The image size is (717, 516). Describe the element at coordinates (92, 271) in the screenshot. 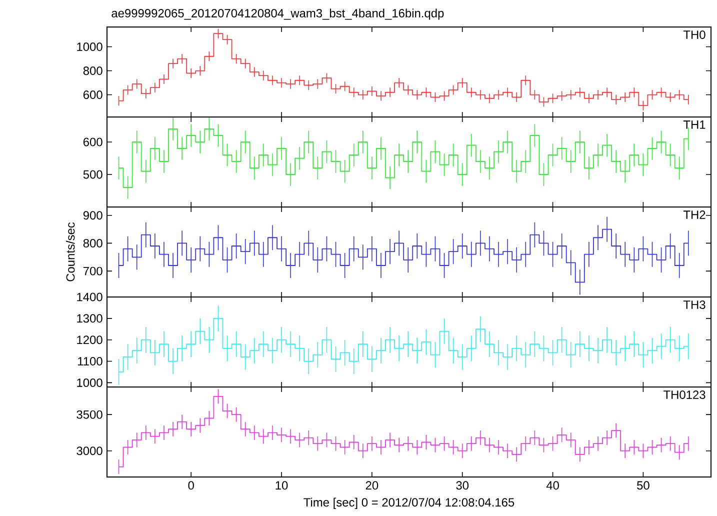

I see `y-tick-label: 700` at that location.